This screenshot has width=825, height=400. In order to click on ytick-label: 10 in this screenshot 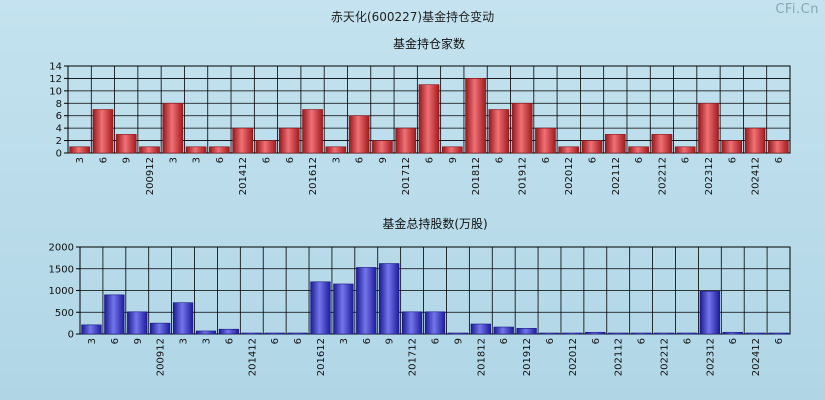, I will do `click(55, 91)`.